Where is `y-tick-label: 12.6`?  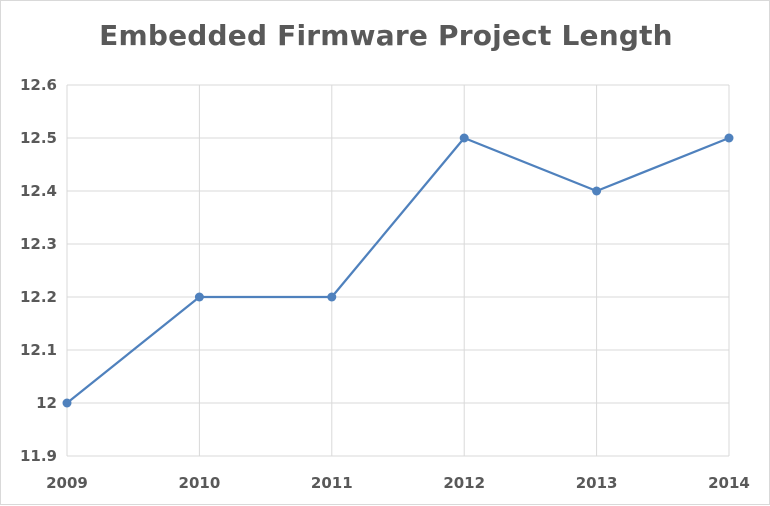 y-tick-label: 12.6 is located at coordinates (38, 85).